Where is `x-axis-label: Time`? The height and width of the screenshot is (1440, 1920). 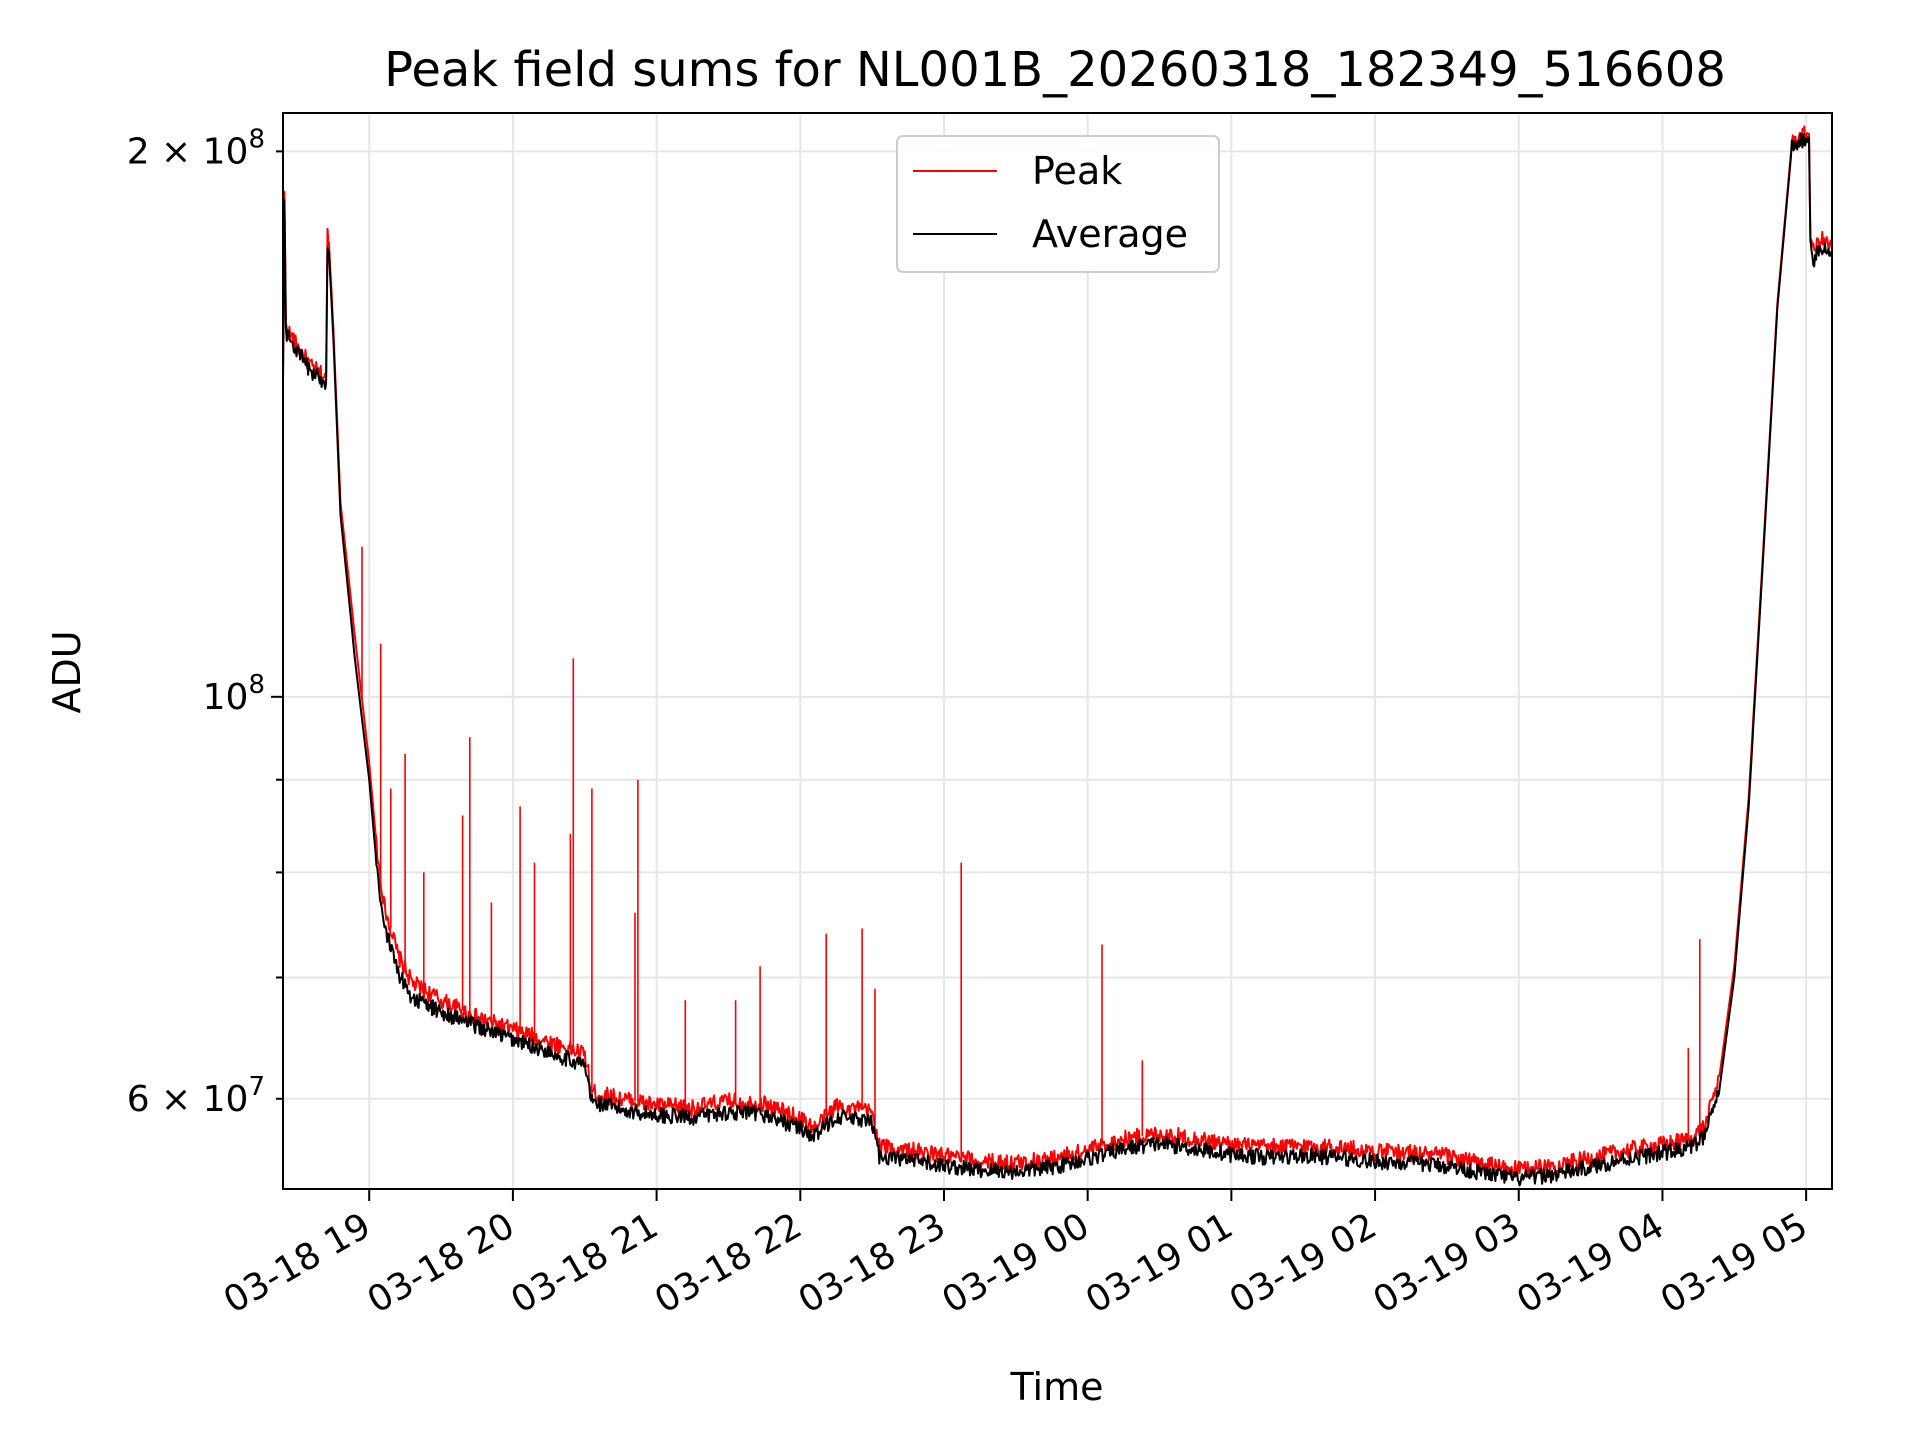 x-axis-label: Time is located at coordinates (1057, 1387).